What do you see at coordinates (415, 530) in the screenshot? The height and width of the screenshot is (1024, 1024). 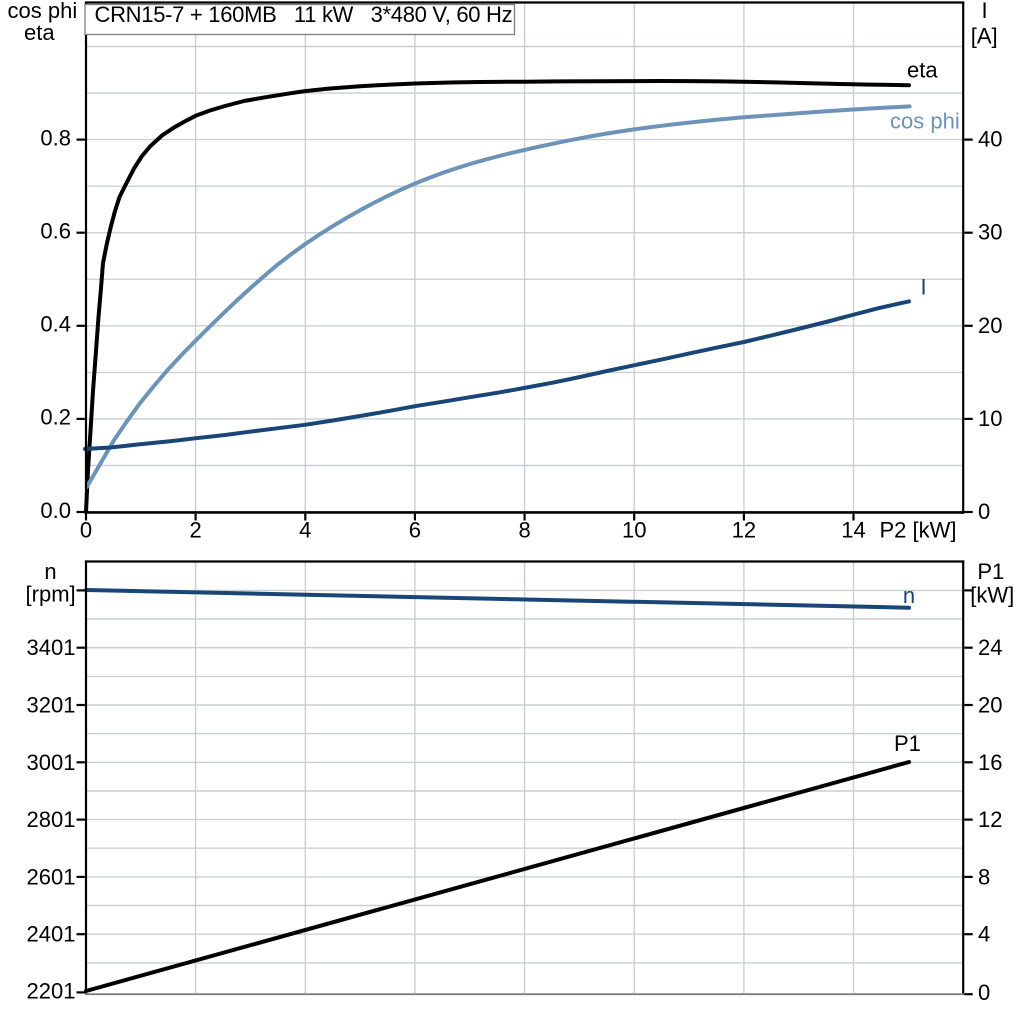 I see `svg-text: 6` at bounding box center [415, 530].